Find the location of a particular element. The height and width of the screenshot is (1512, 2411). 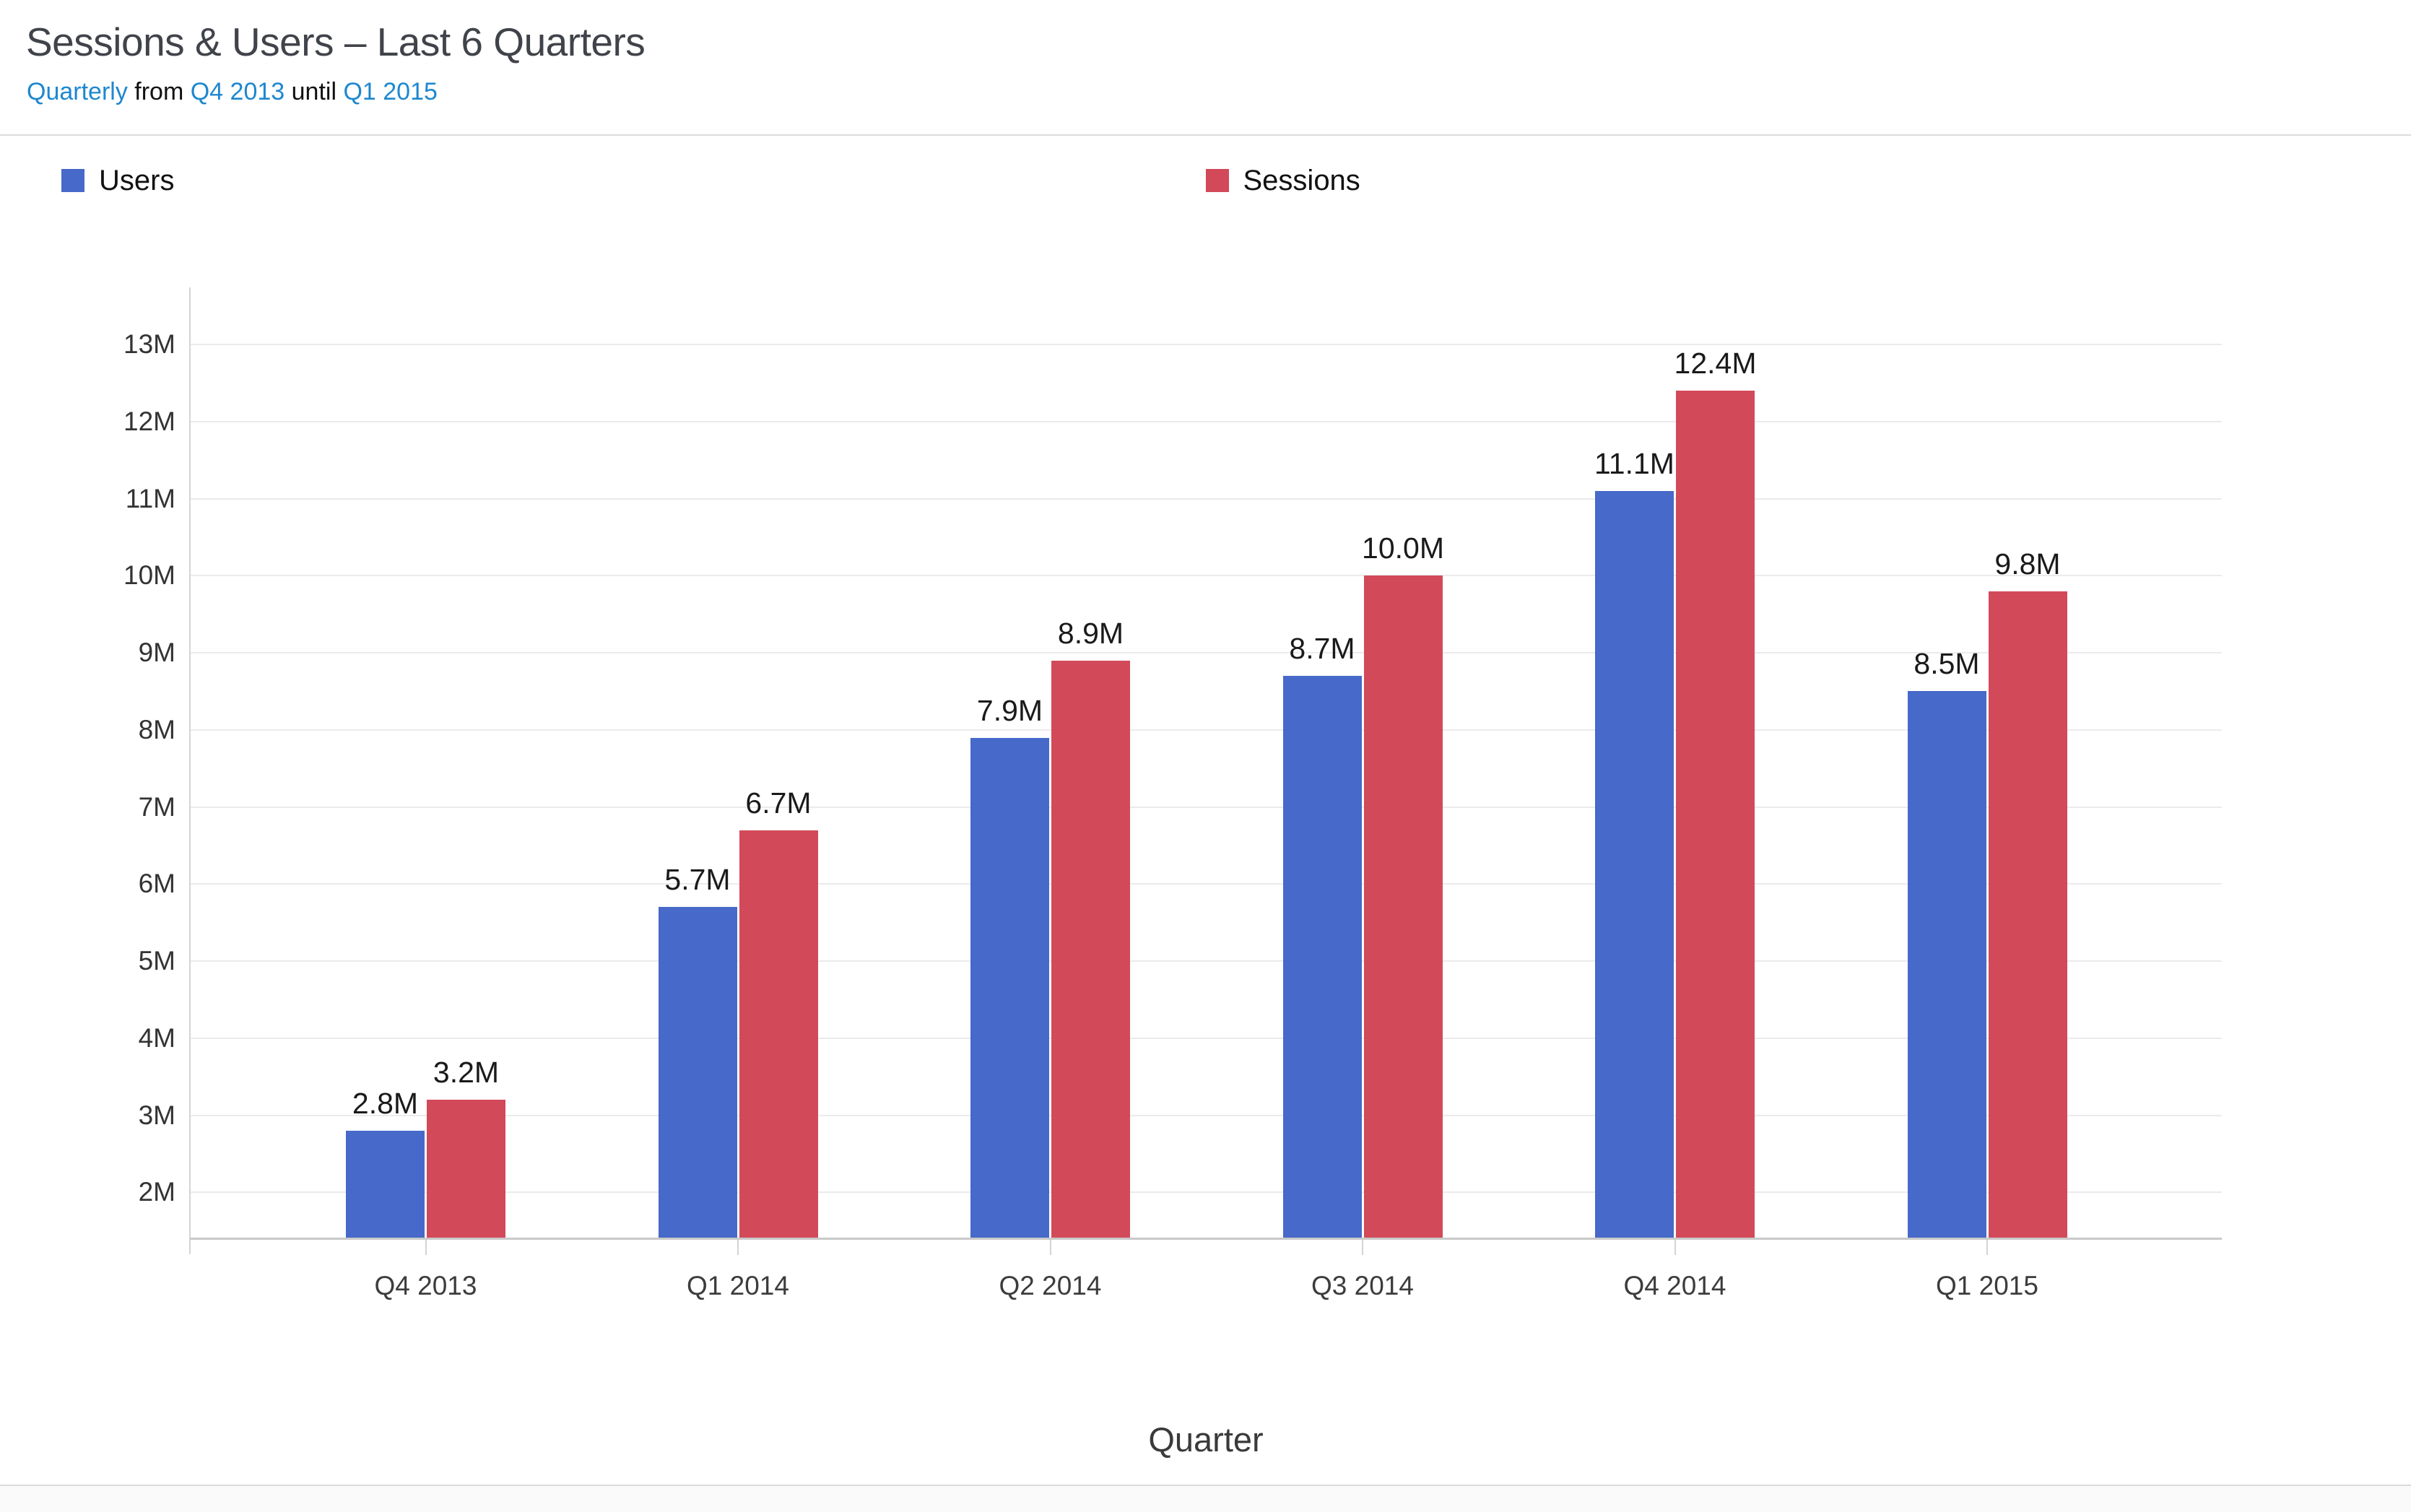

gridline-12m is located at coordinates (1206, 421).